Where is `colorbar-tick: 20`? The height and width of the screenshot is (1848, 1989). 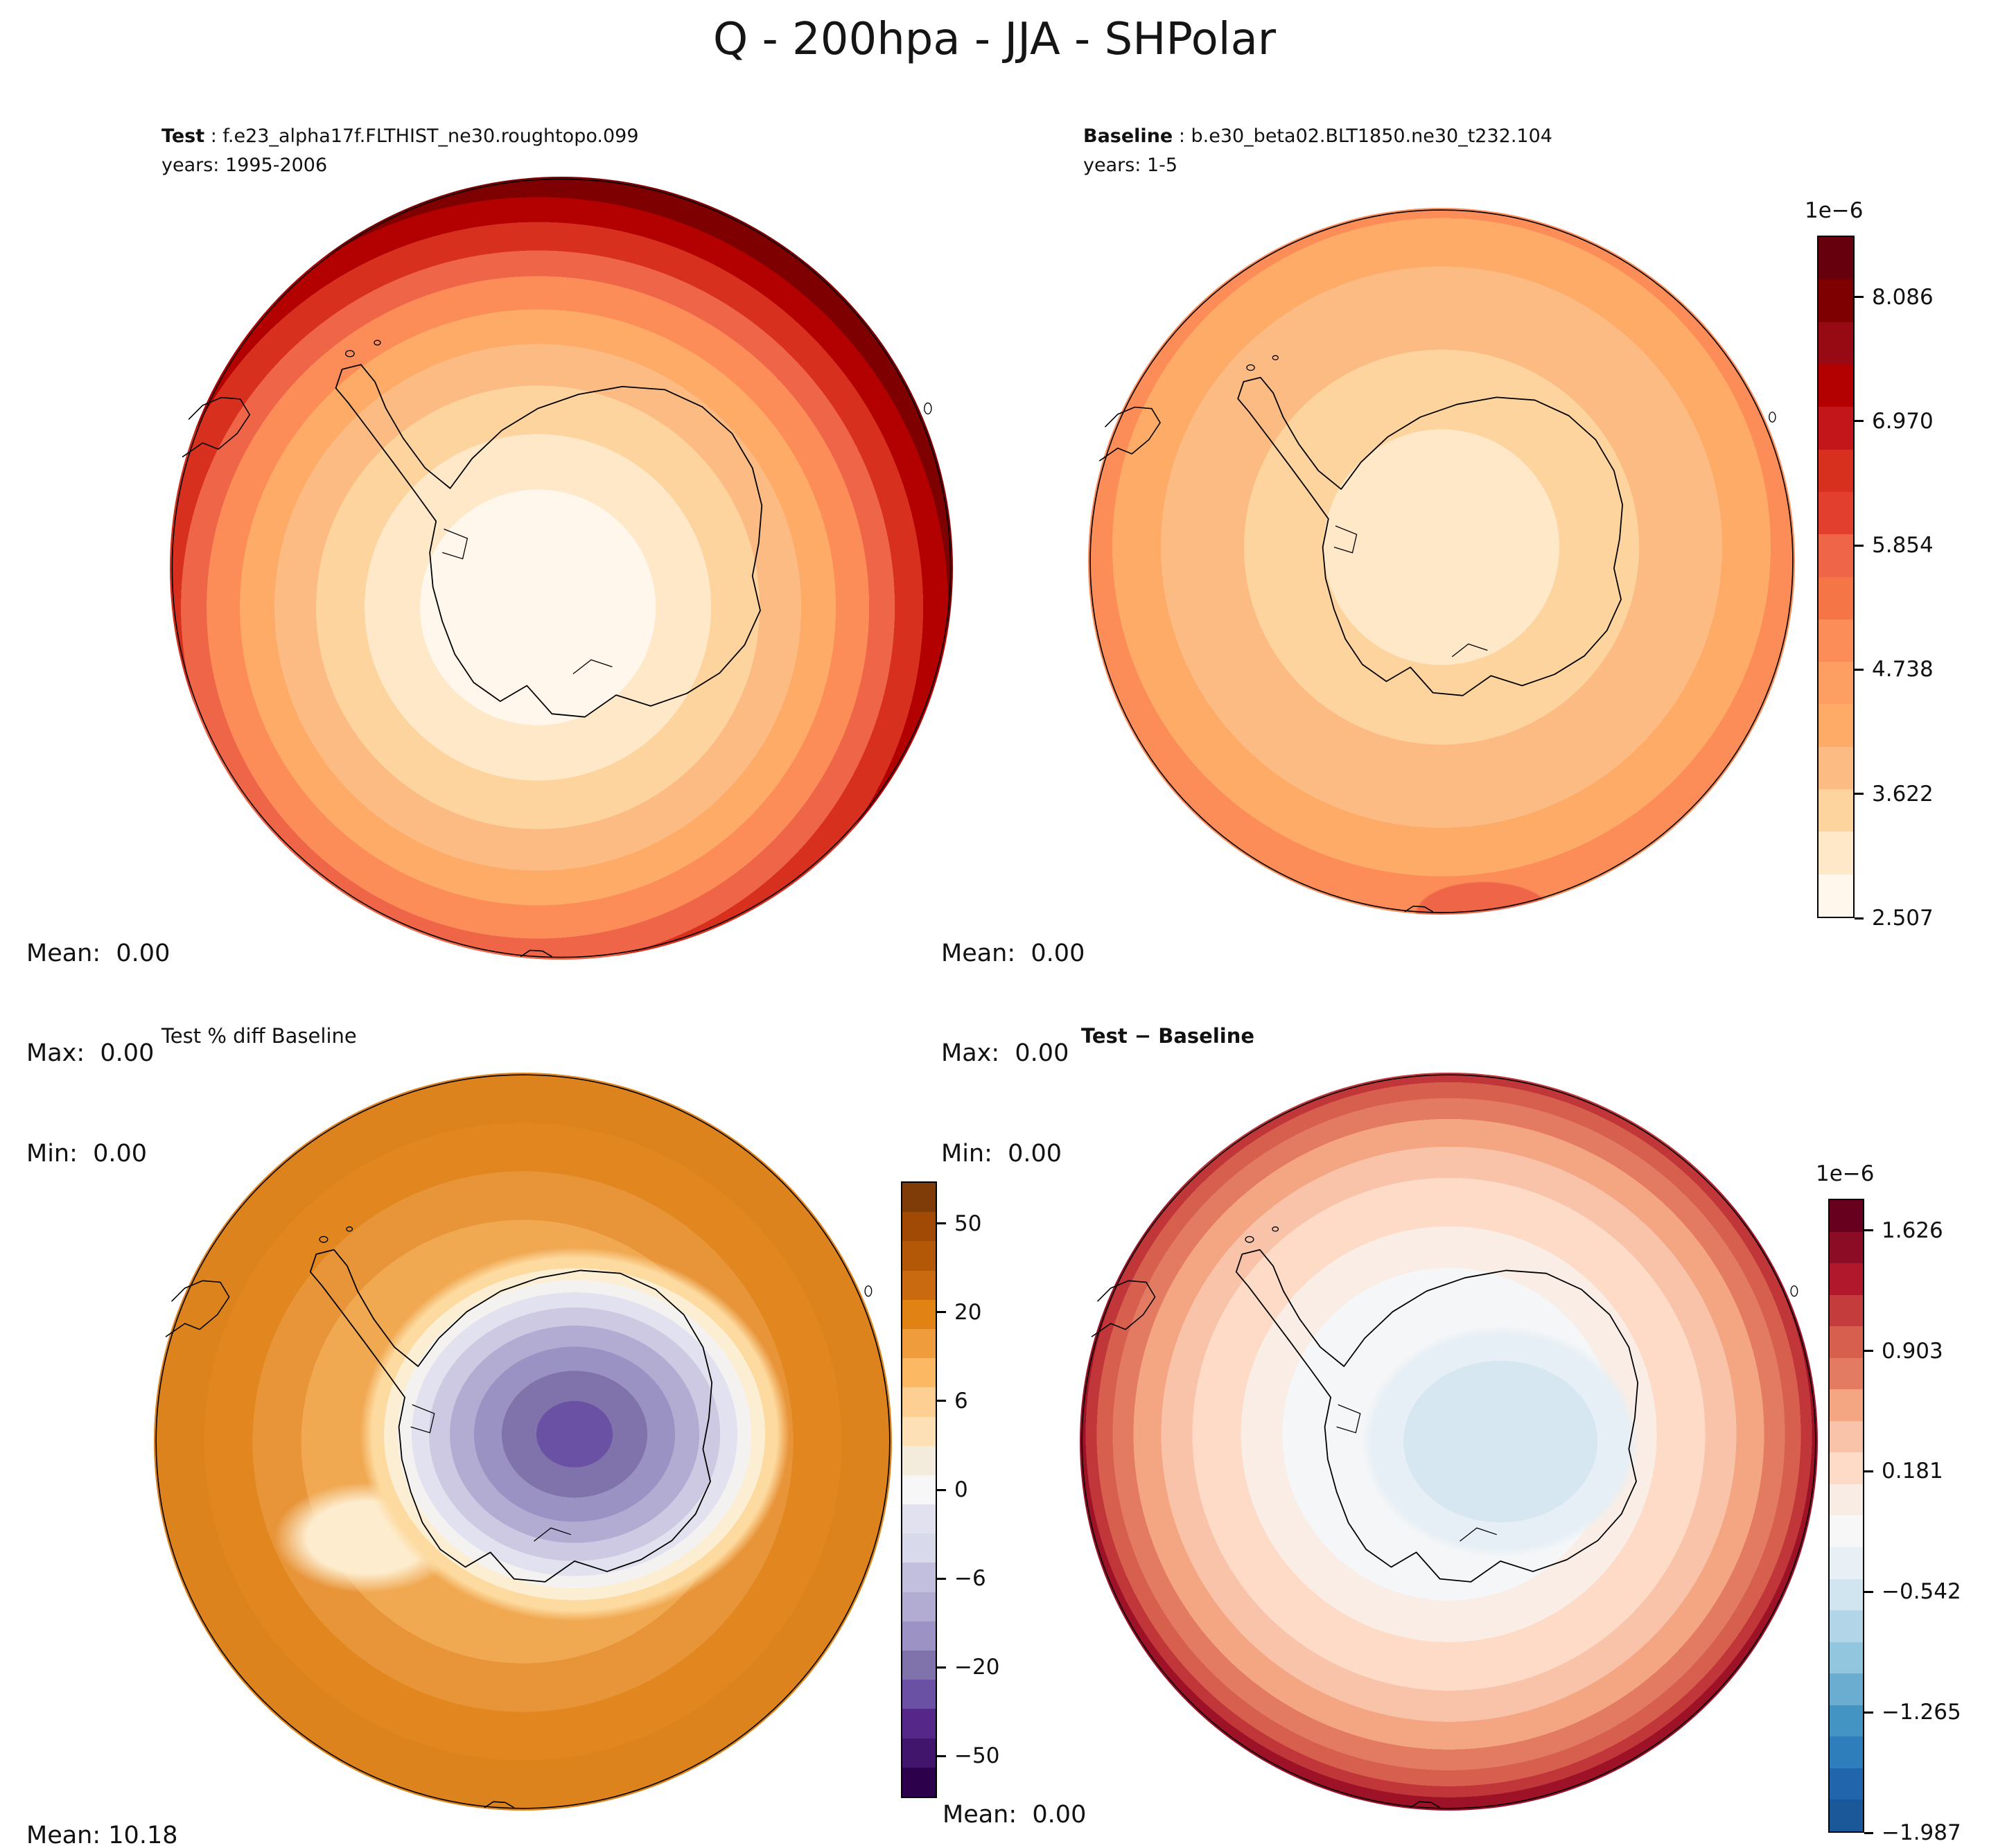 colorbar-tick: 20 is located at coordinates (959, 1312).